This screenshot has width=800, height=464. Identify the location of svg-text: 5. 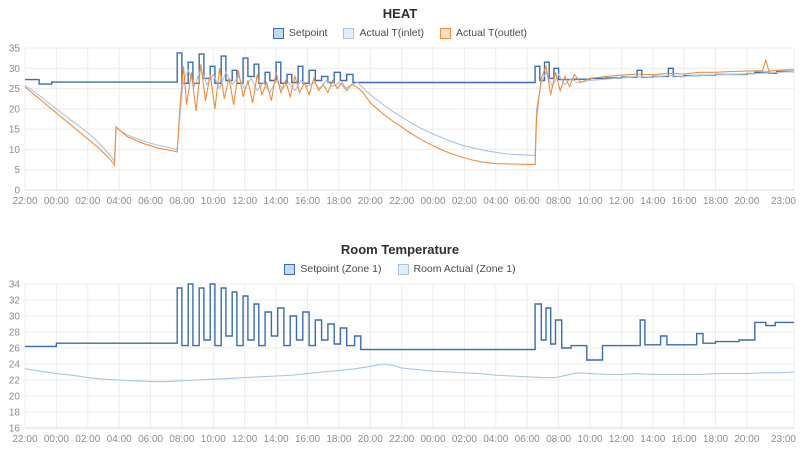
(17, 170).